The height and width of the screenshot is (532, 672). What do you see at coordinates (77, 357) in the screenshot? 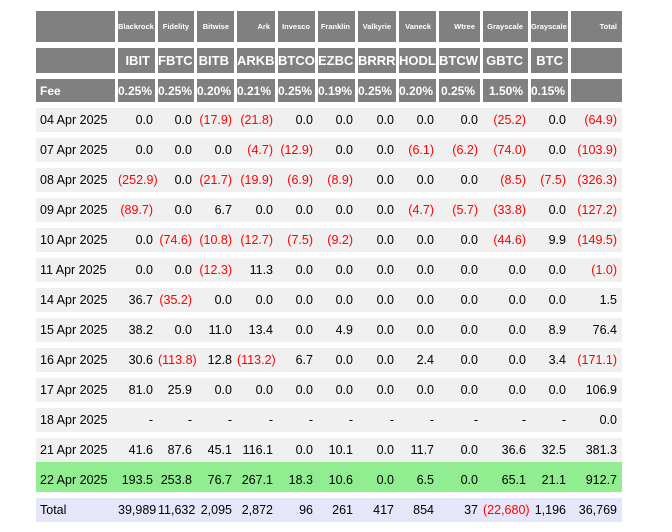
I see `date-cell: 16 Apr 2025` at bounding box center [77, 357].